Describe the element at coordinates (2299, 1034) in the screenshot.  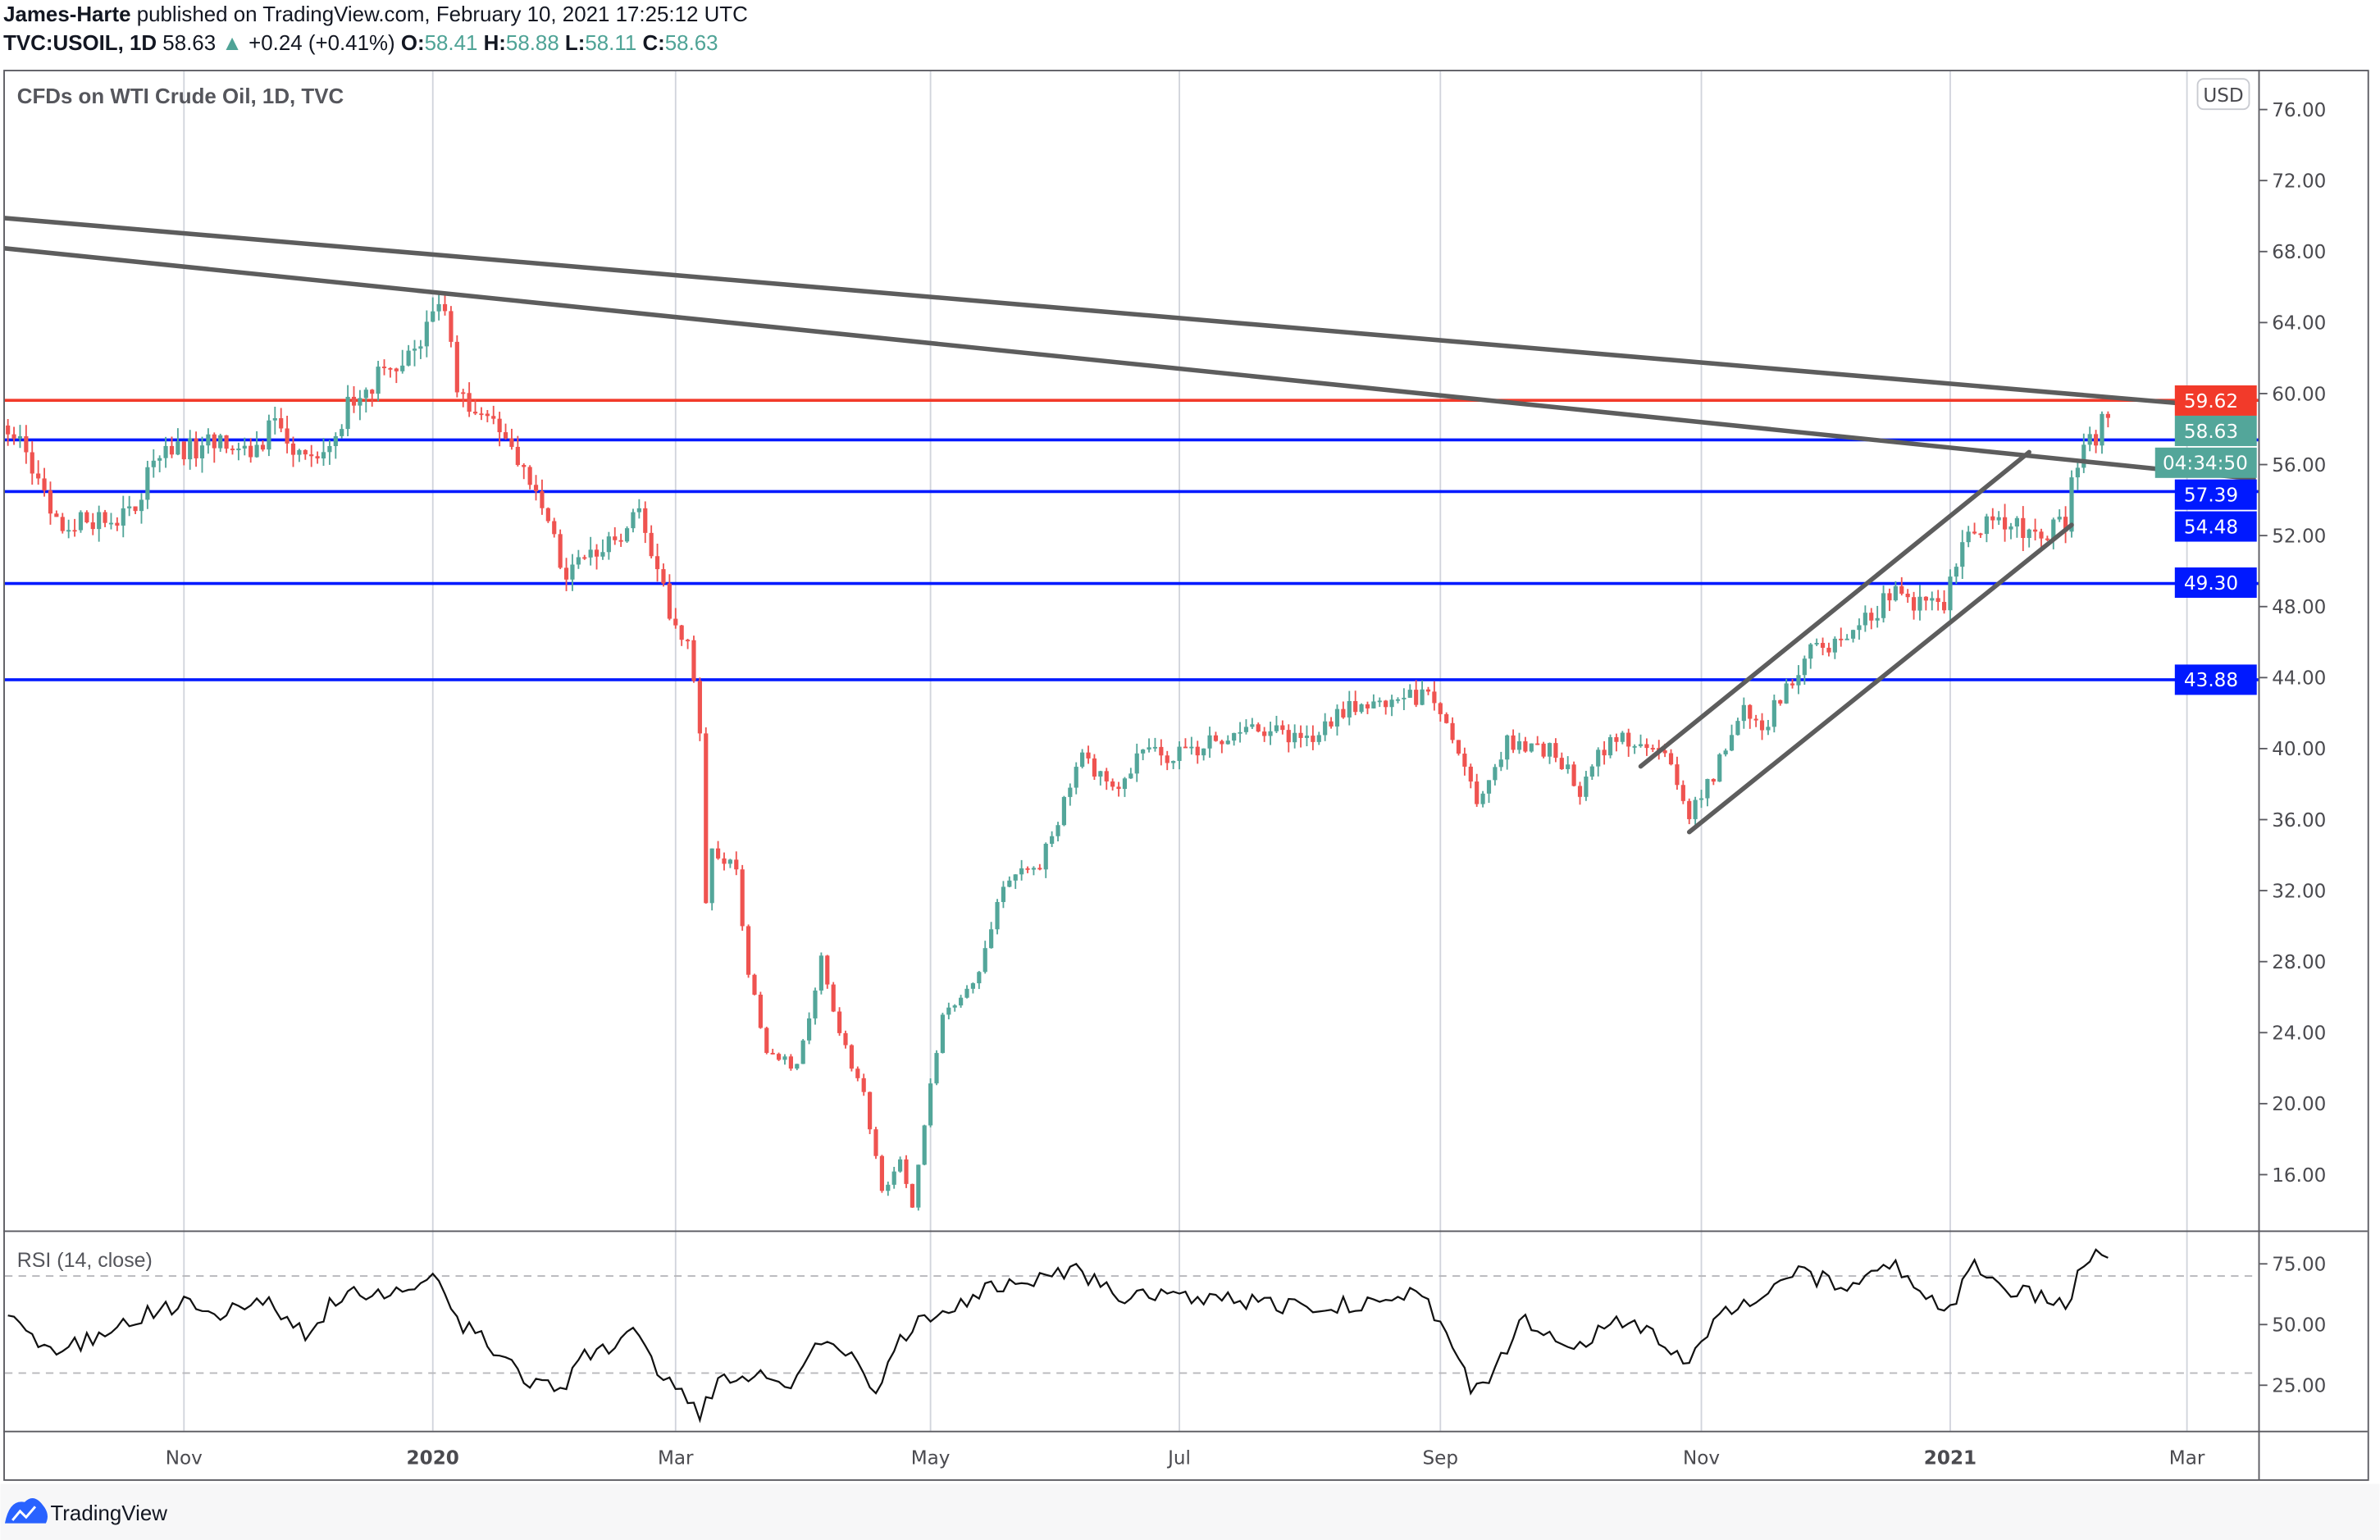
I see `price-tick-label: 24.00` at that location.